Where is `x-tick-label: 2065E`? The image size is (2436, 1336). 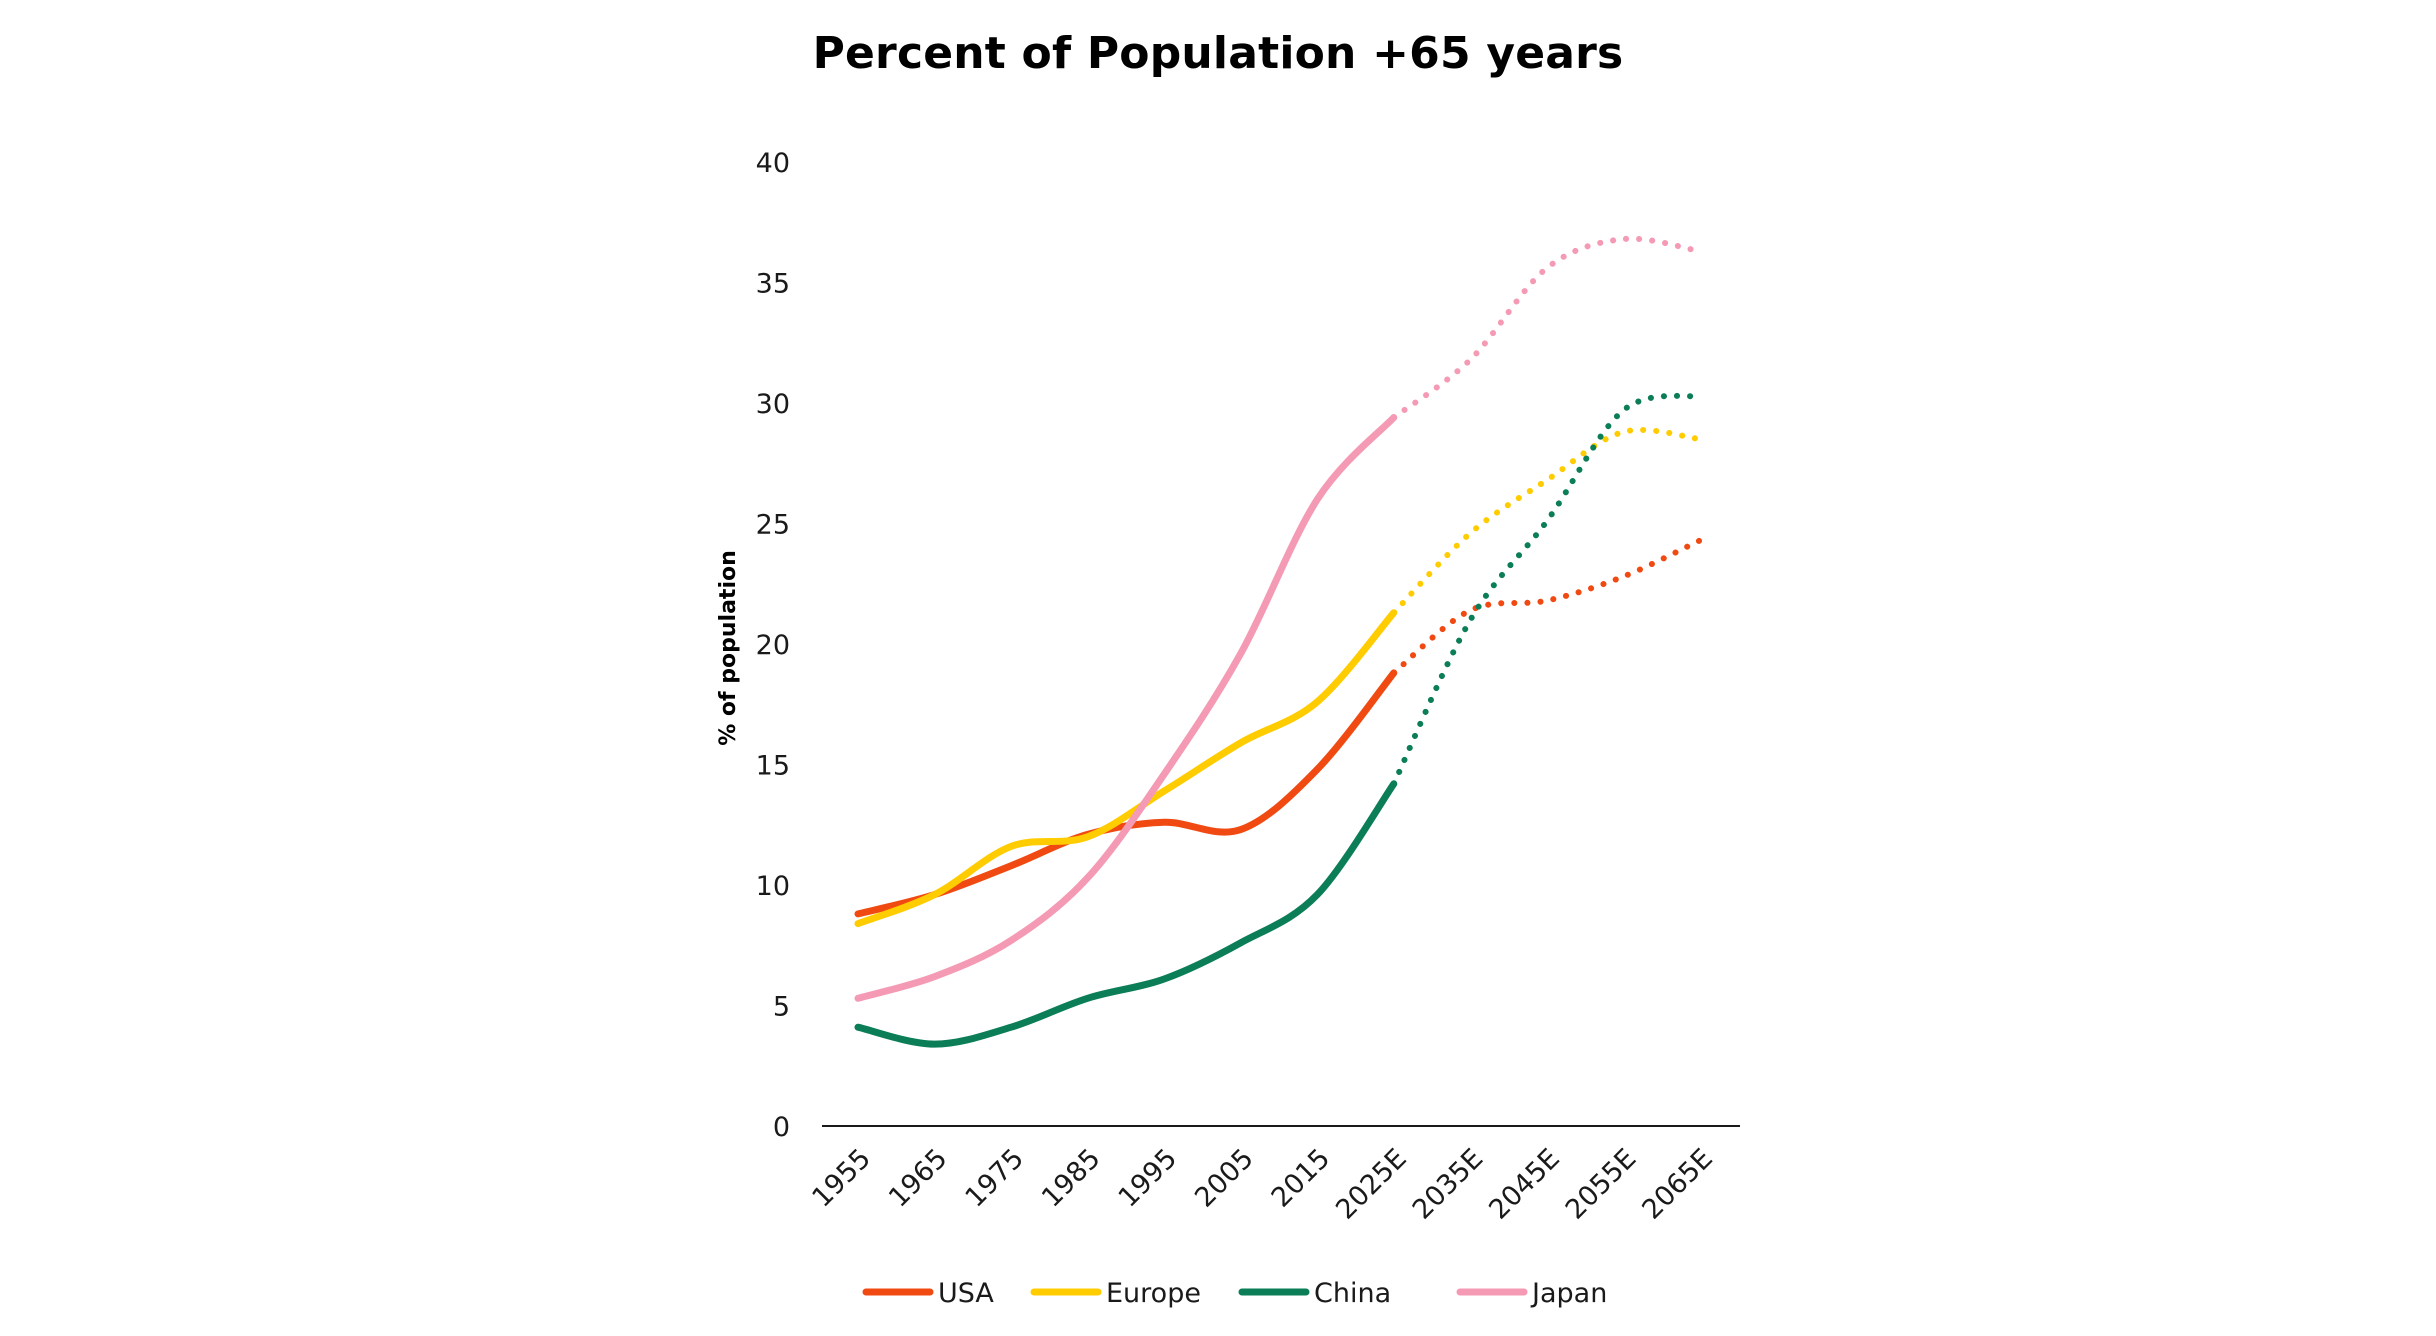
x-tick-label: 2065E is located at coordinates (1677, 1184).